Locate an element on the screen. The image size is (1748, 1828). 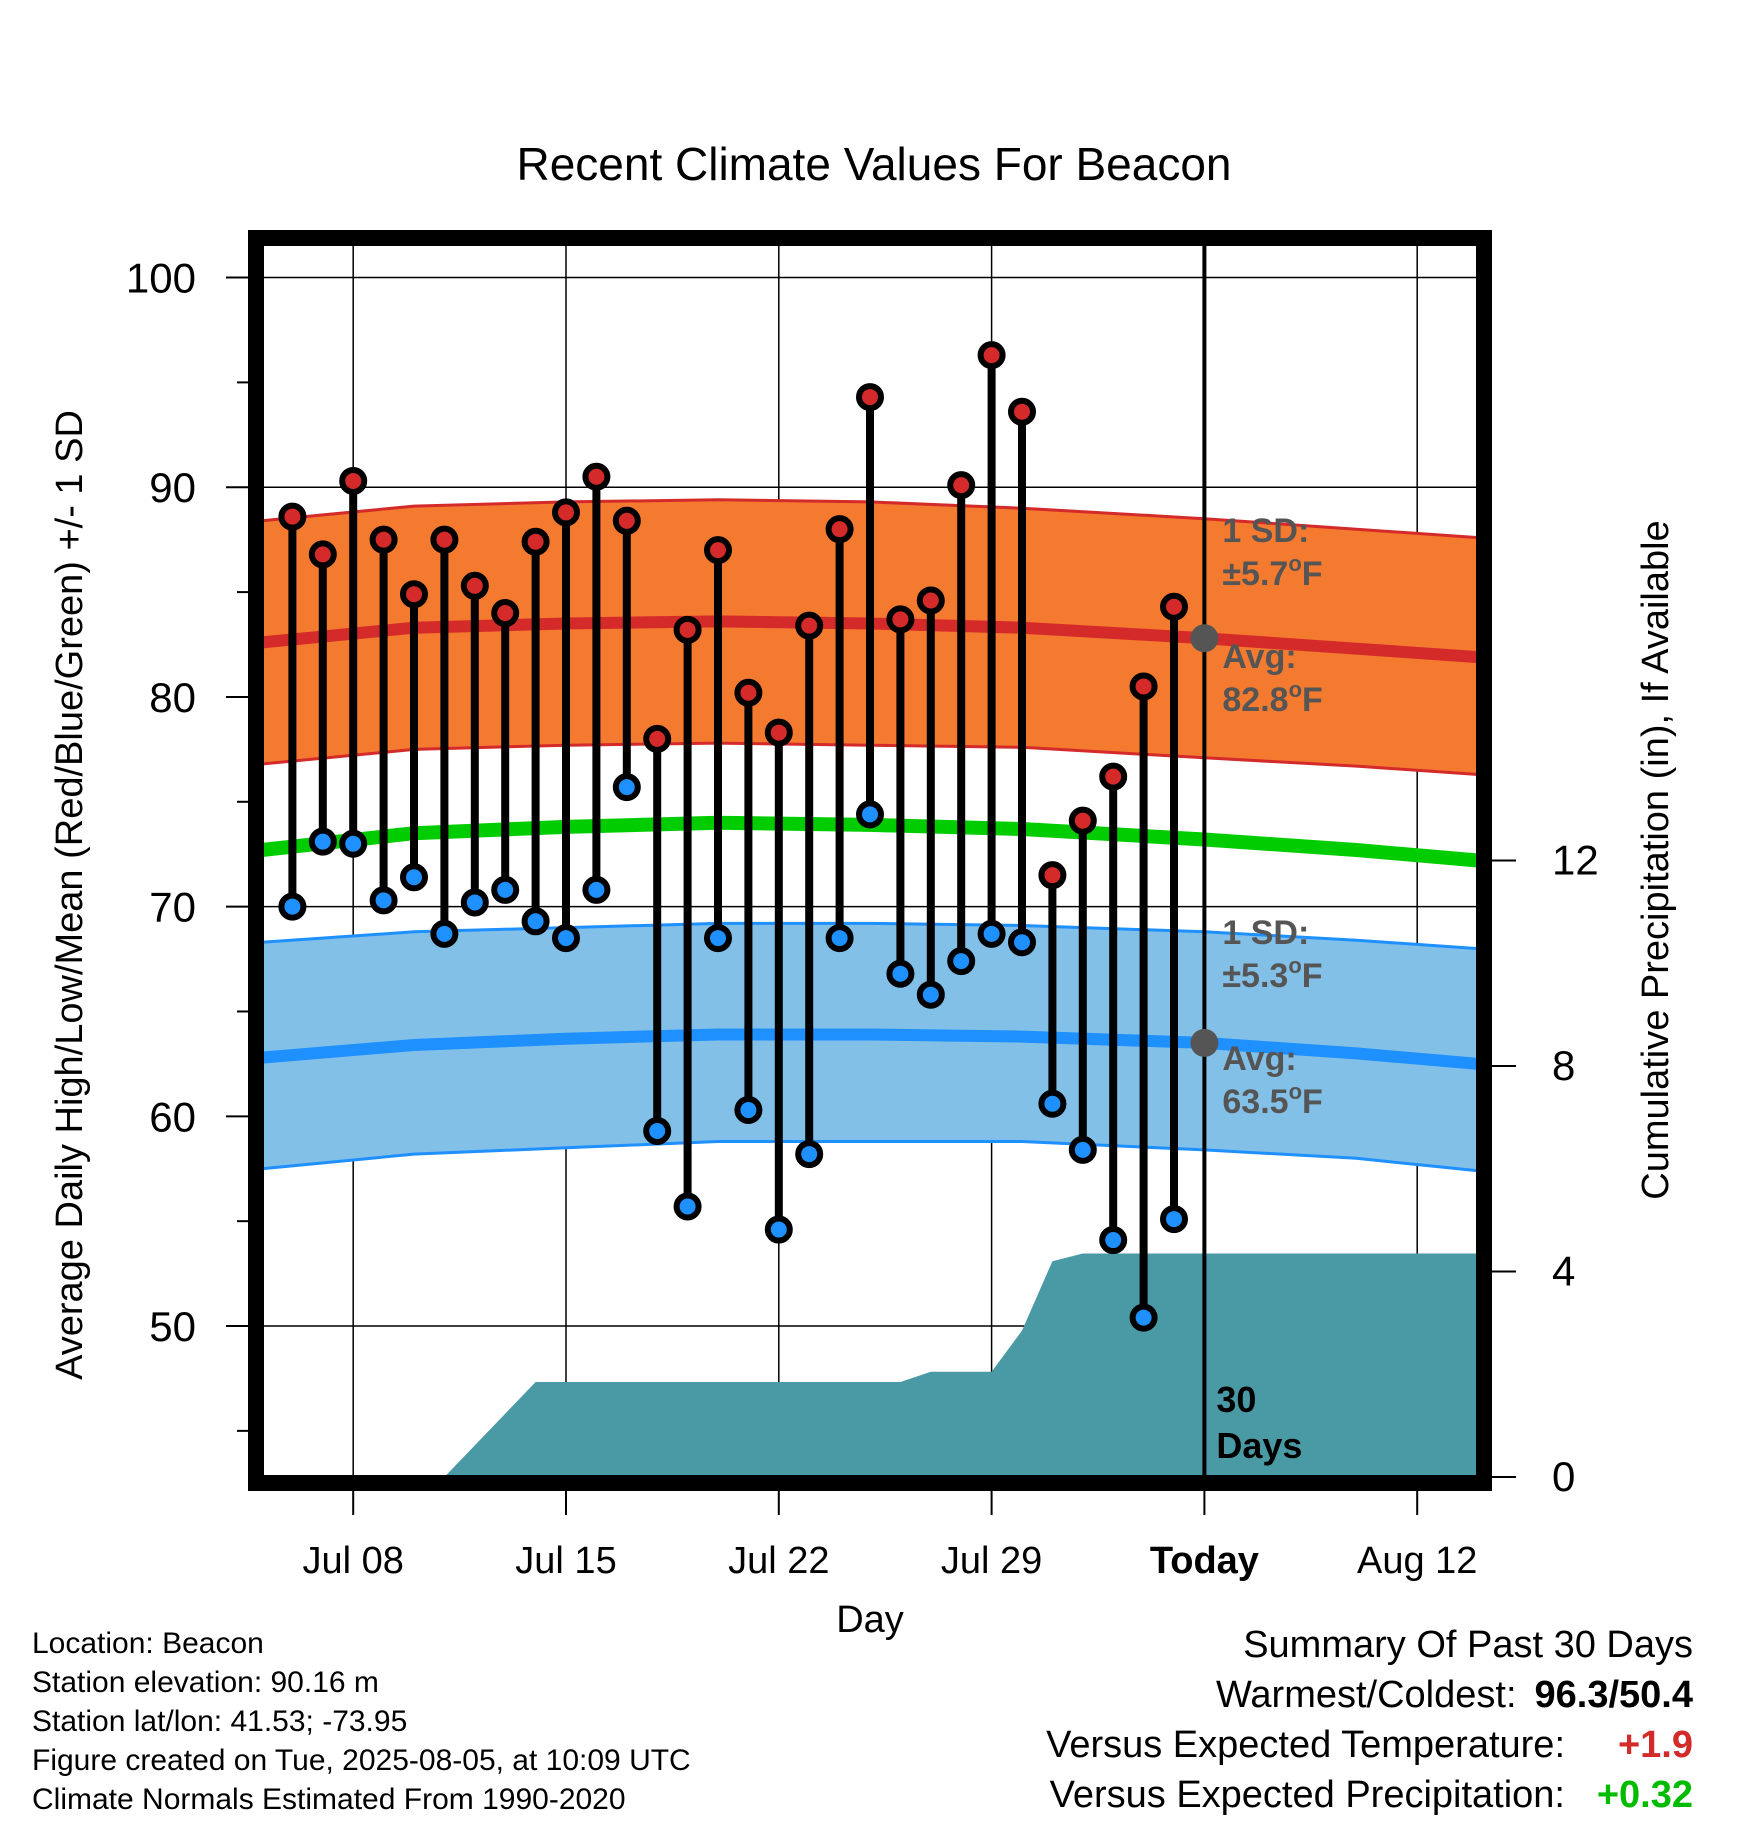
x-tick-label: Jul 22 is located at coordinates (778, 1561).